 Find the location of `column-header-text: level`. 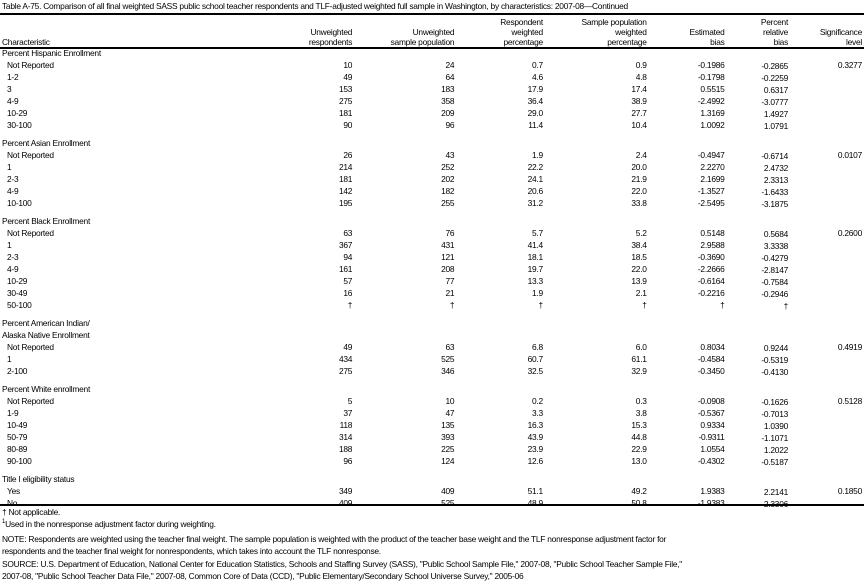

column-header-text: level is located at coordinates (854, 42).